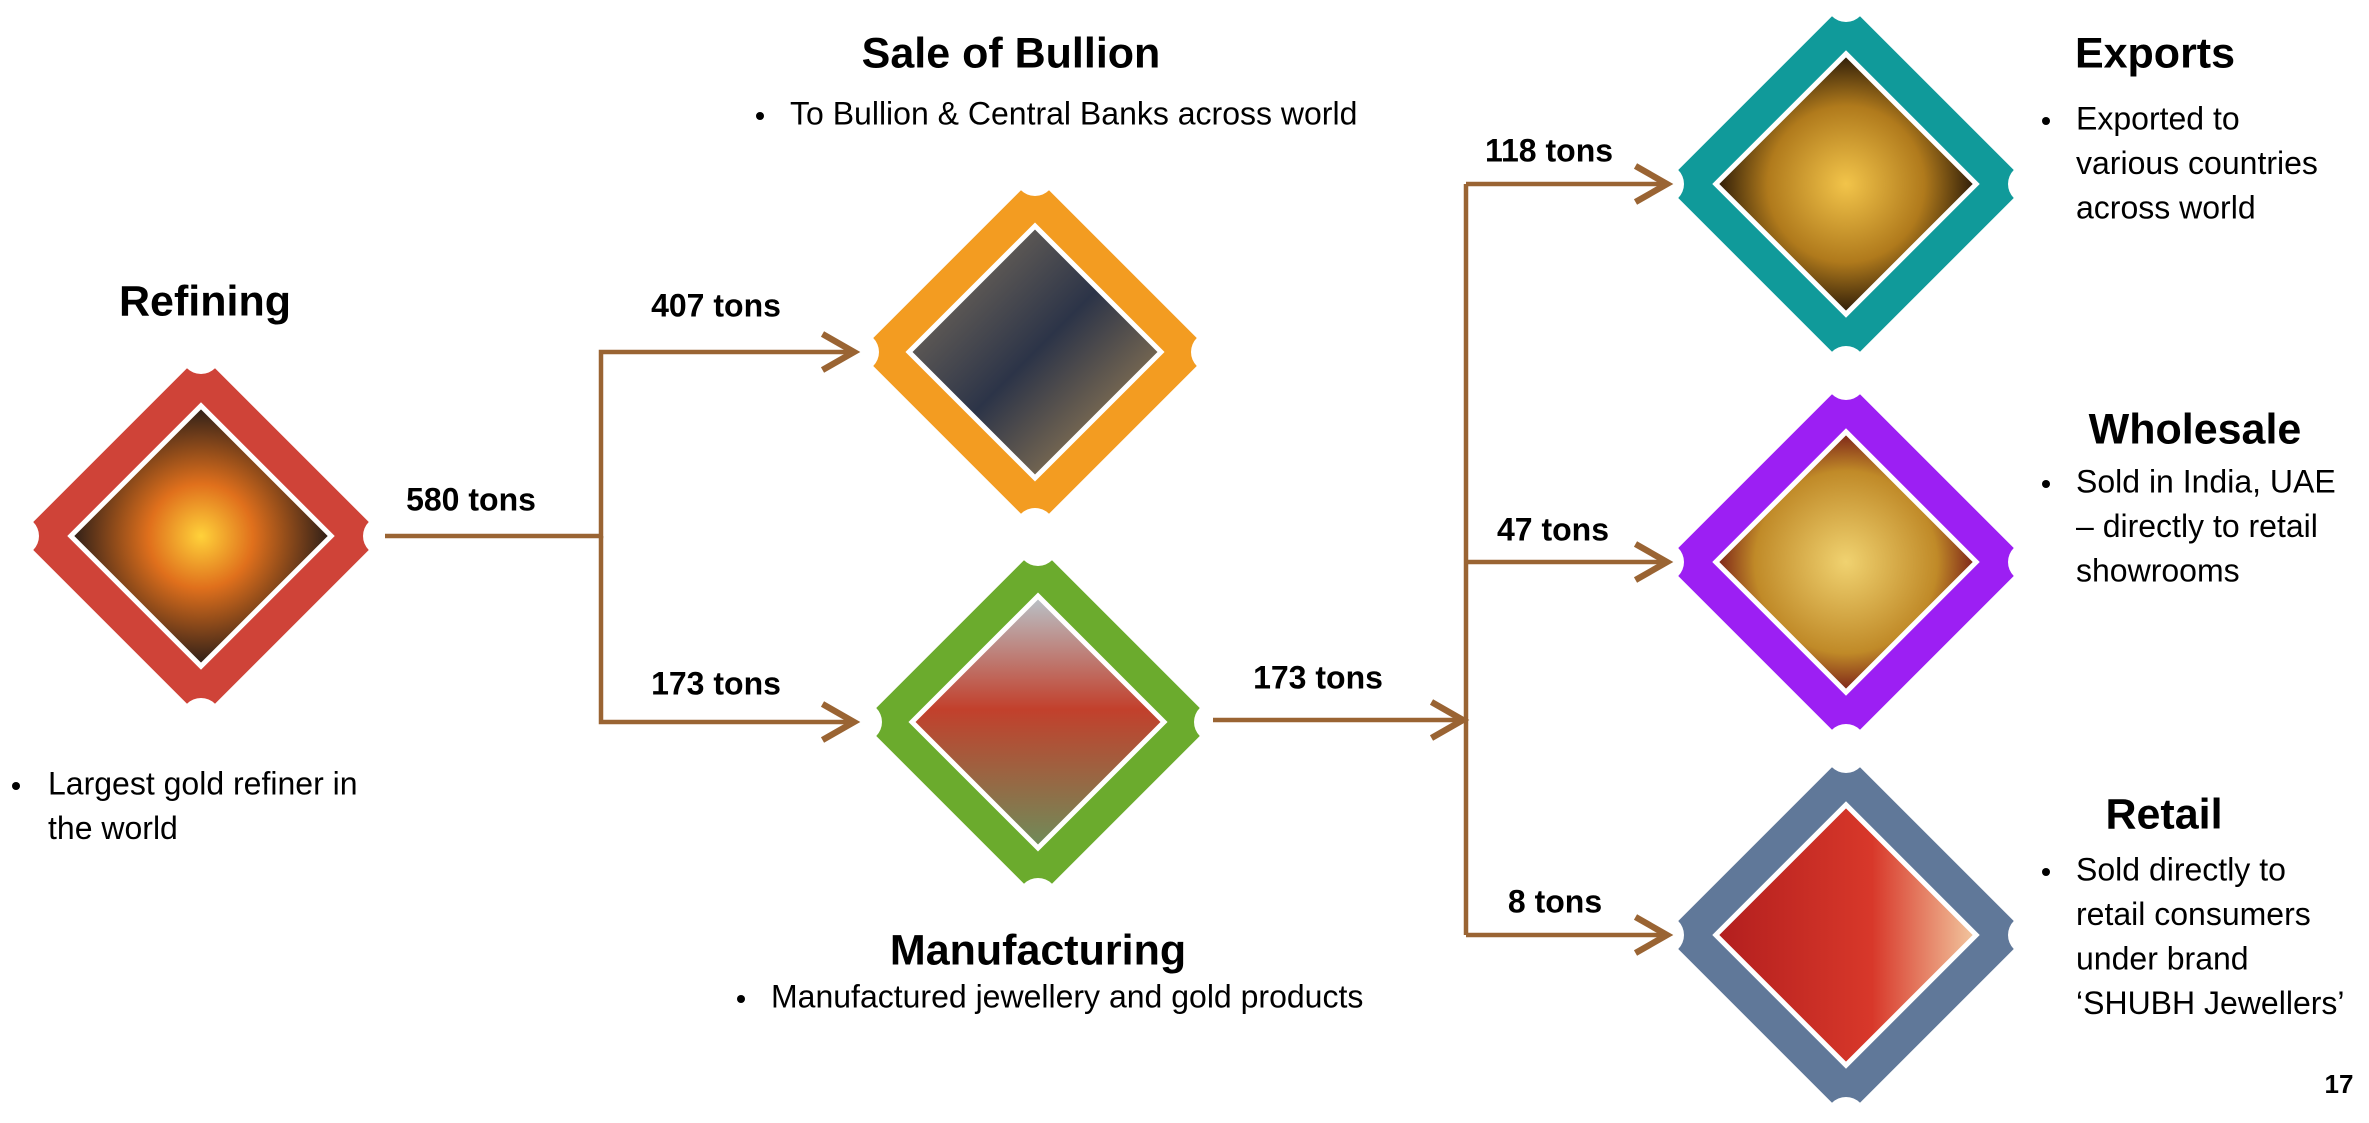 This screenshot has width=2369, height=1123. Describe the element at coordinates (203, 783) in the screenshot. I see `node-description: Largest gold refiner in` at that location.